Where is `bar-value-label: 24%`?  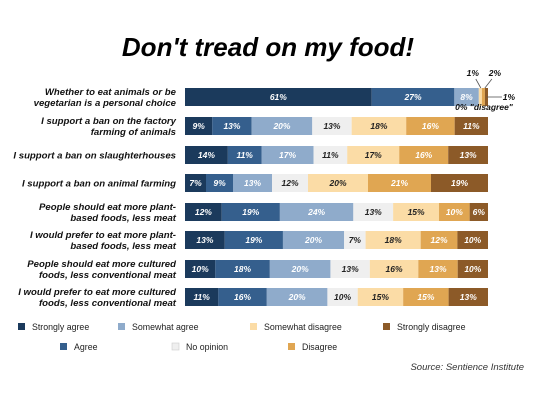
bar-value-label: 24% is located at coordinates (316, 212).